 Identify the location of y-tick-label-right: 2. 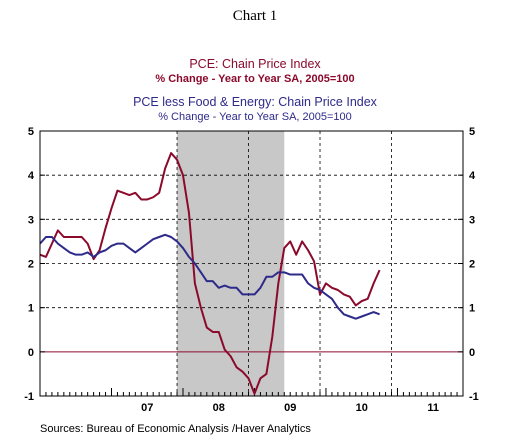
(472, 265).